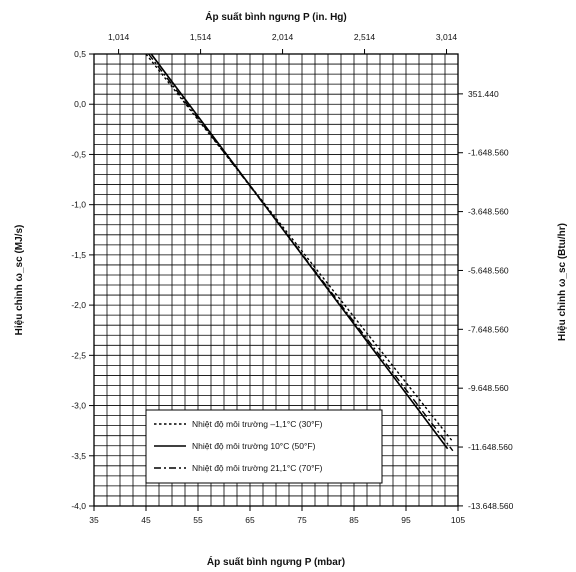  I want to click on x-tick-label: 75, so click(302, 520).